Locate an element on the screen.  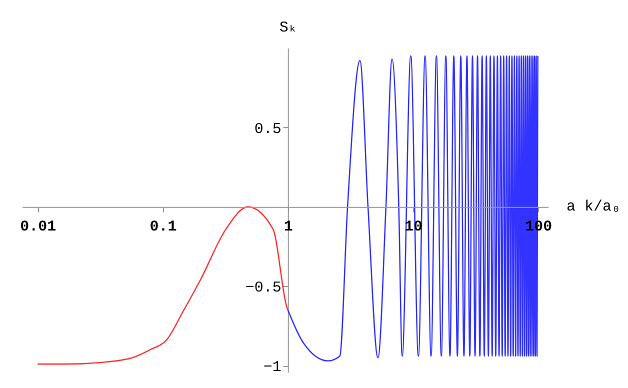
x-tick-label: 1 is located at coordinates (288, 227).